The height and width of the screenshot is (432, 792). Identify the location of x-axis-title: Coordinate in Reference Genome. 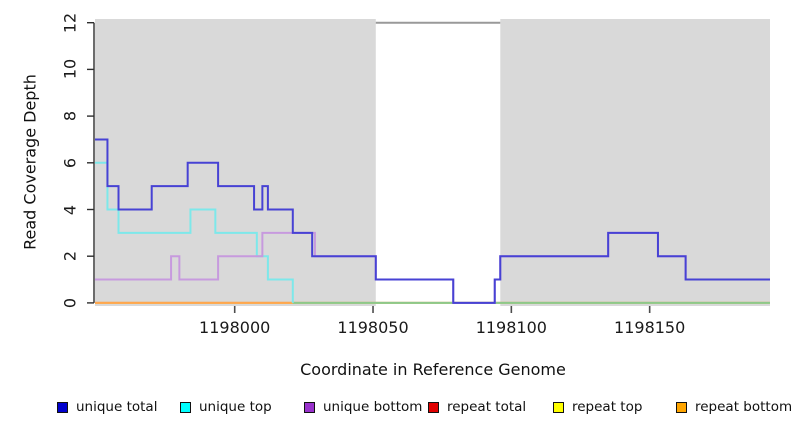
(433, 369).